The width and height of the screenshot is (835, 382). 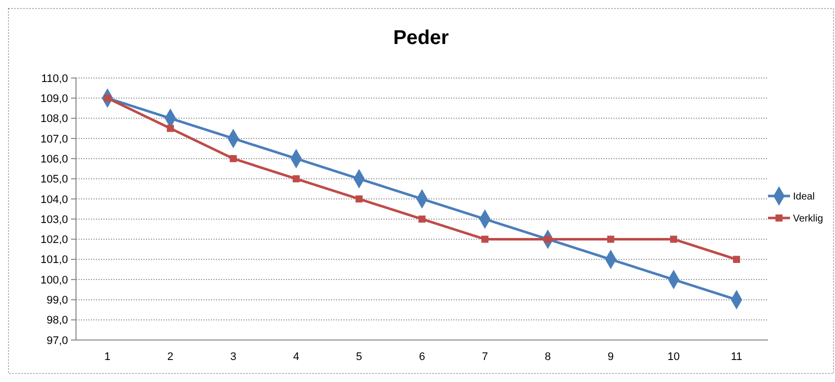 I want to click on legend-label: Ideal, so click(x=804, y=197).